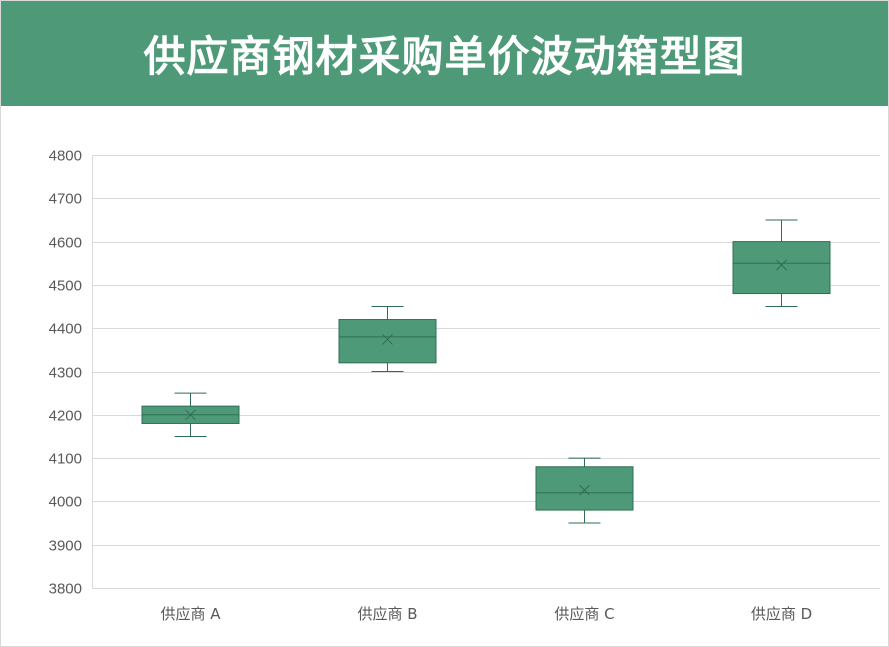  What do you see at coordinates (65, 416) in the screenshot?
I see `y-tick-label: 4200` at bounding box center [65, 416].